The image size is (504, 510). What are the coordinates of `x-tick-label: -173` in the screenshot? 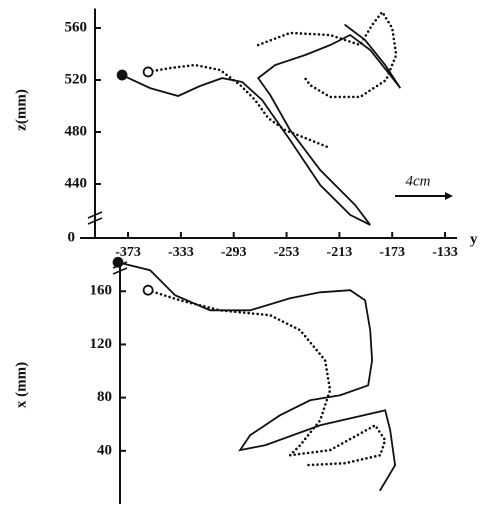 It's located at (392, 252).